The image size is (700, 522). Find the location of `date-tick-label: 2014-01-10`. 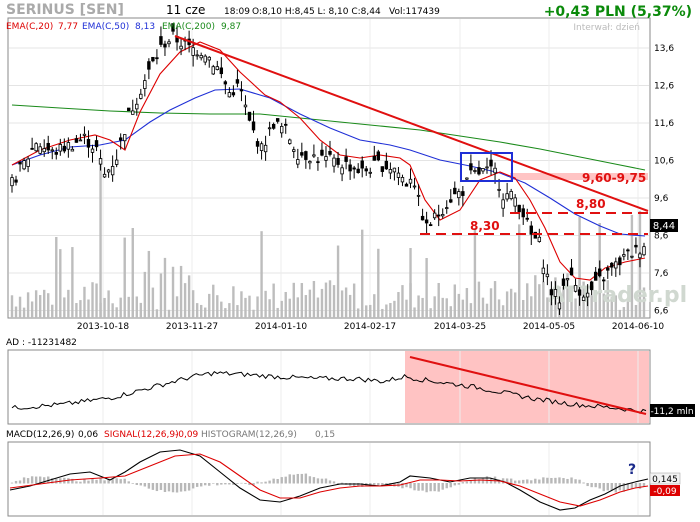

date-tick-label: 2014-01-10 is located at coordinates (281, 327).